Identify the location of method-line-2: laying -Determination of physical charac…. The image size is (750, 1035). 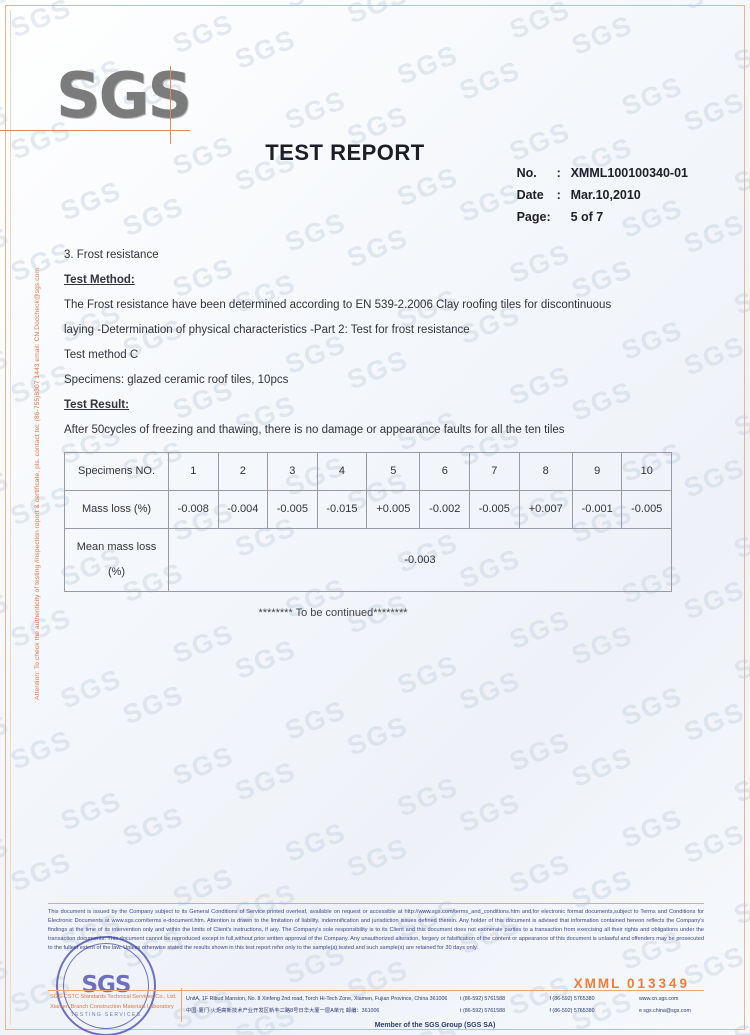
(267, 330).